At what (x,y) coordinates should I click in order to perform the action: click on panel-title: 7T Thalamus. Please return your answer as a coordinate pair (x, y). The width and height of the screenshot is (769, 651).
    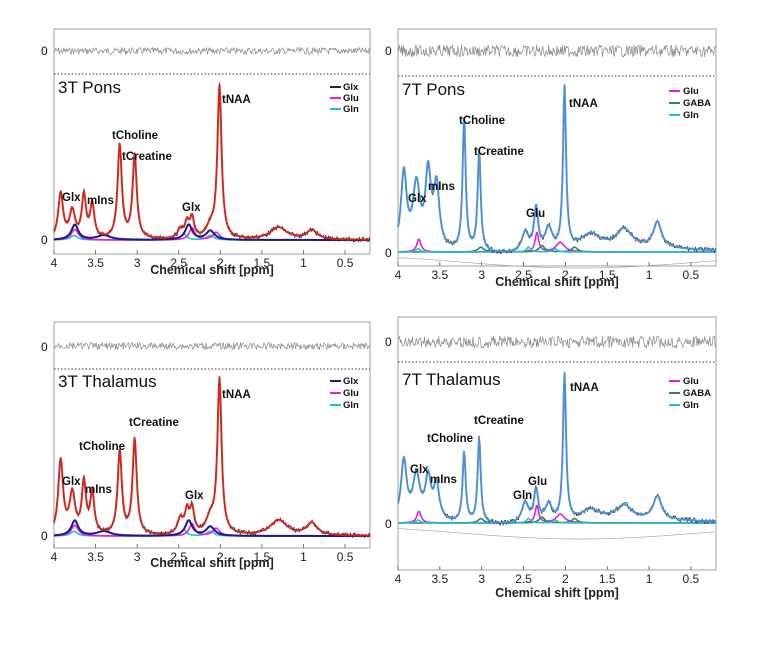
    Looking at the image, I should click on (451, 379).